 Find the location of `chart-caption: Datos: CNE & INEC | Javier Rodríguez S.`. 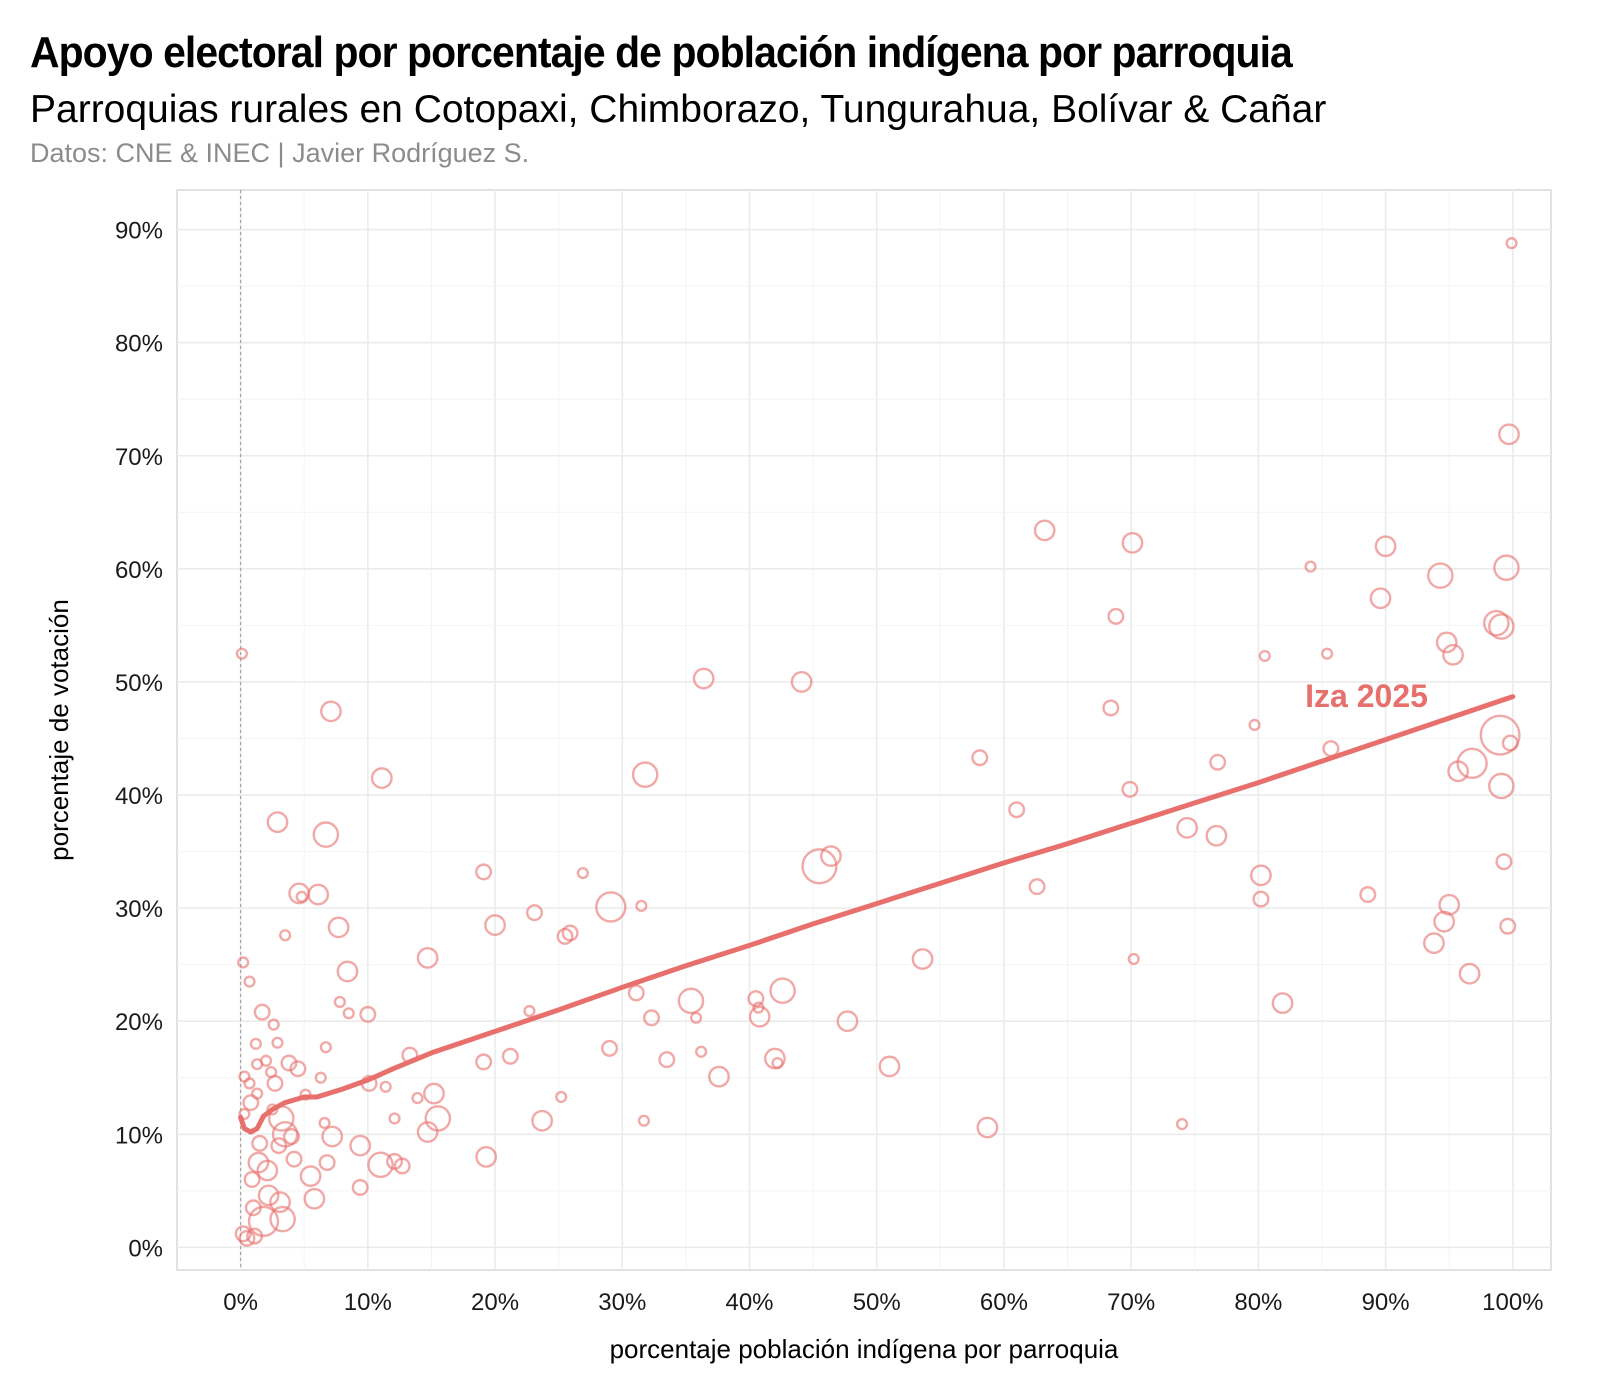

chart-caption: Datos: CNE & INEC | Javier Rodríguez S. is located at coordinates (280, 153).